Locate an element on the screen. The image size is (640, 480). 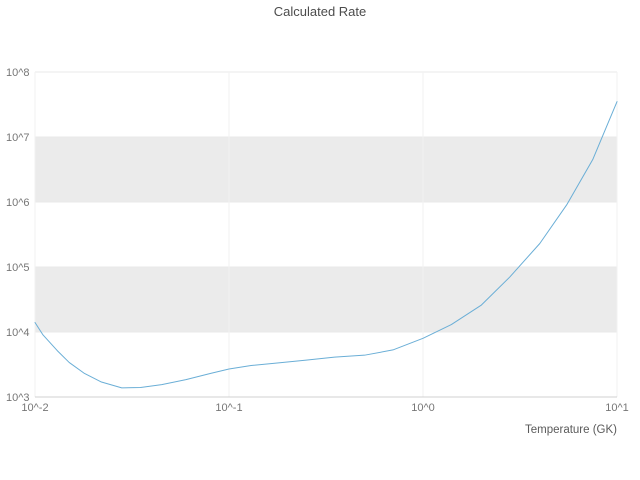
y-tick-label: 10^5 is located at coordinates (18, 268).